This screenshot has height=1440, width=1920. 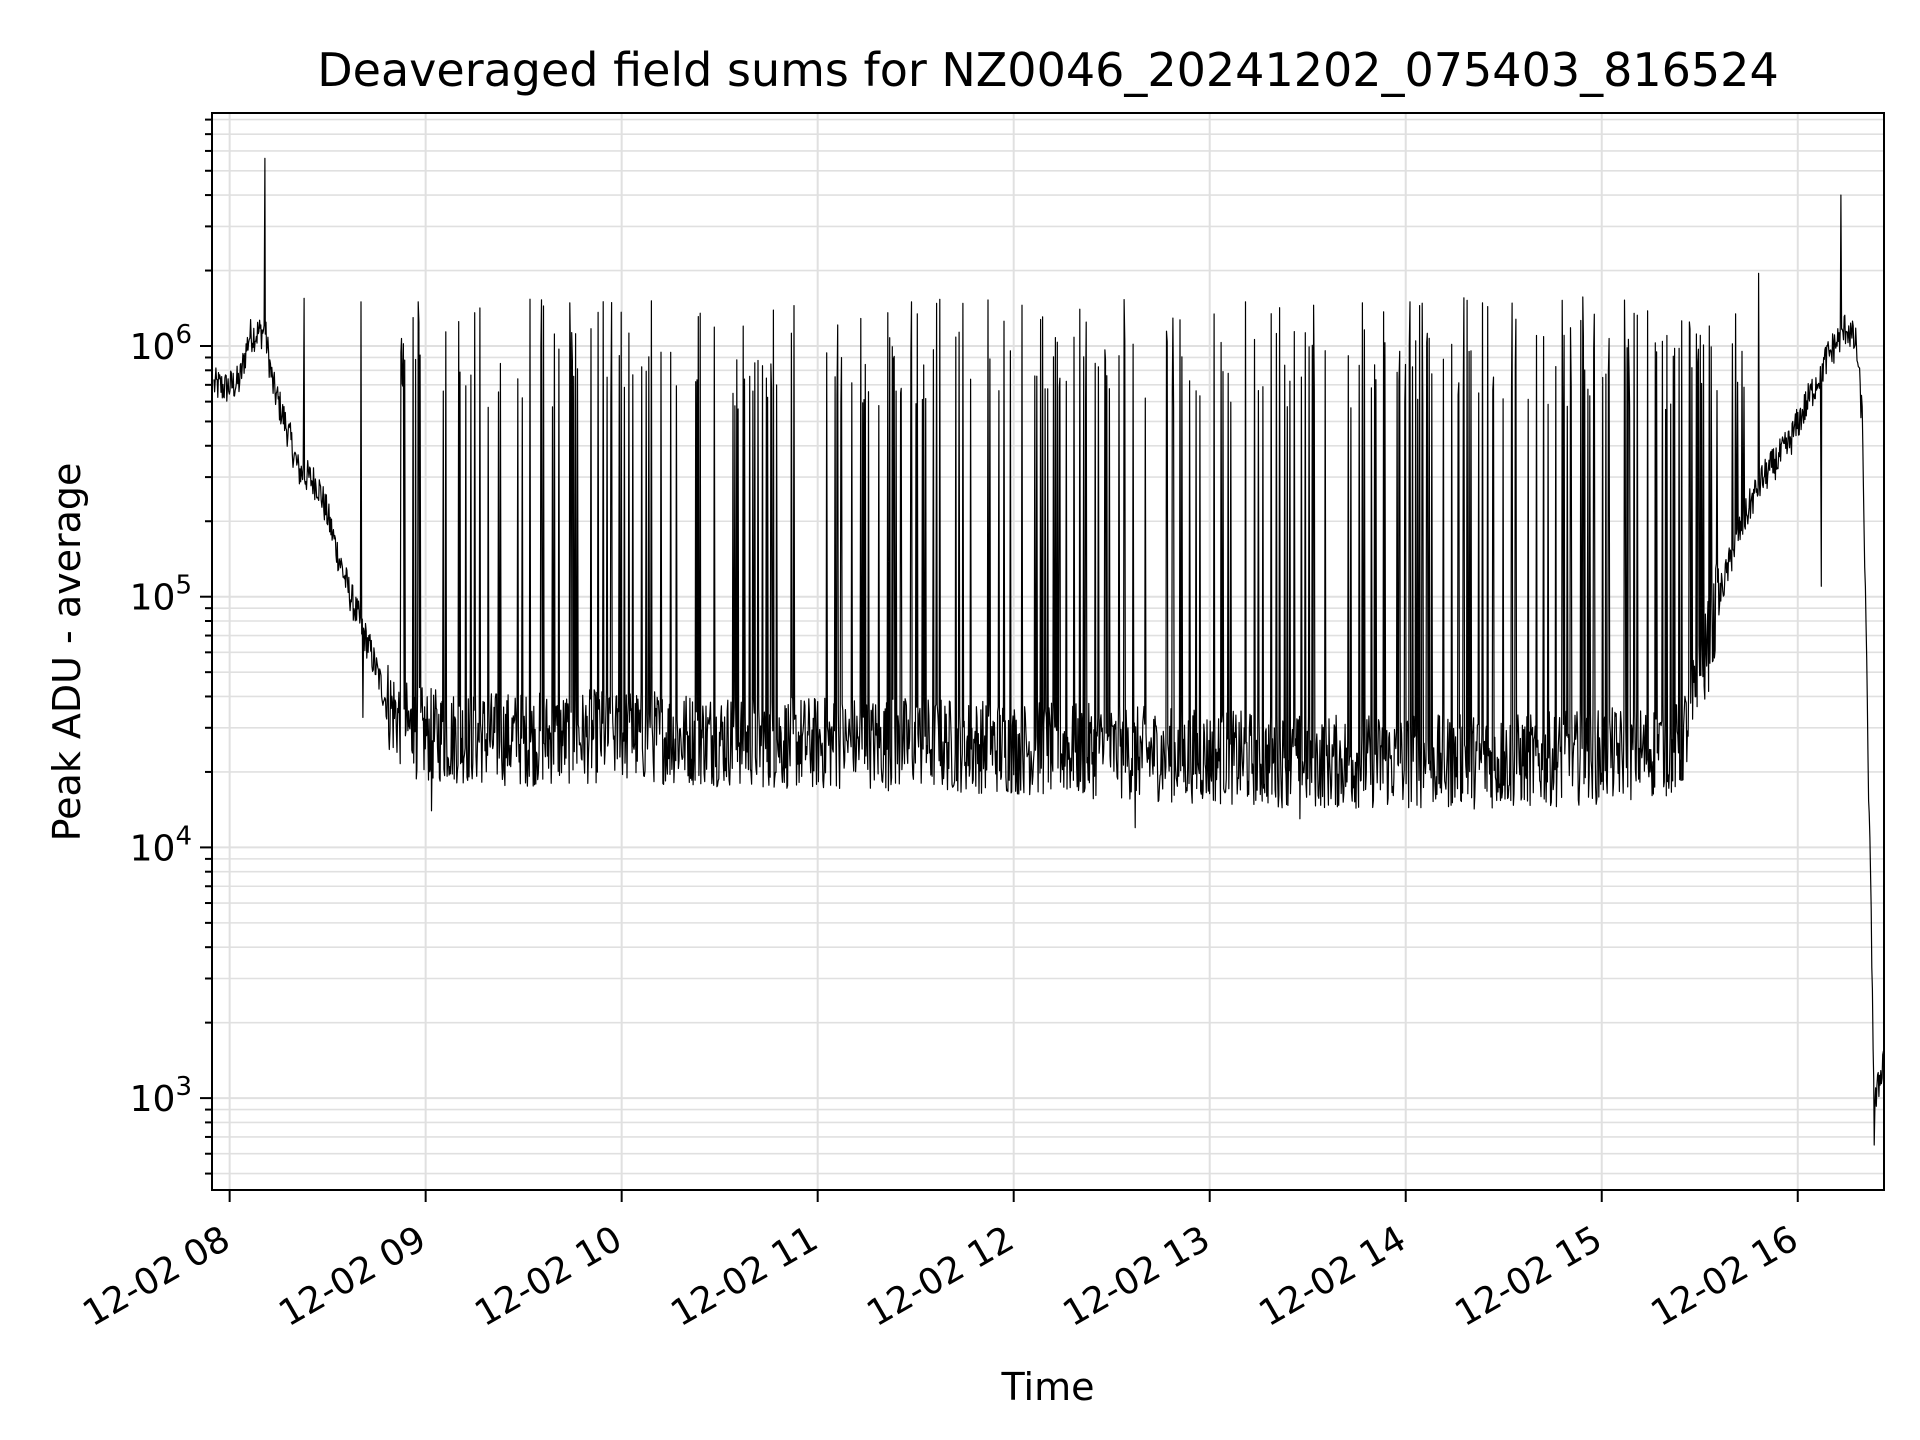 What do you see at coordinates (161, 344) in the screenshot?
I see `y-tick-label: 10⁶` at bounding box center [161, 344].